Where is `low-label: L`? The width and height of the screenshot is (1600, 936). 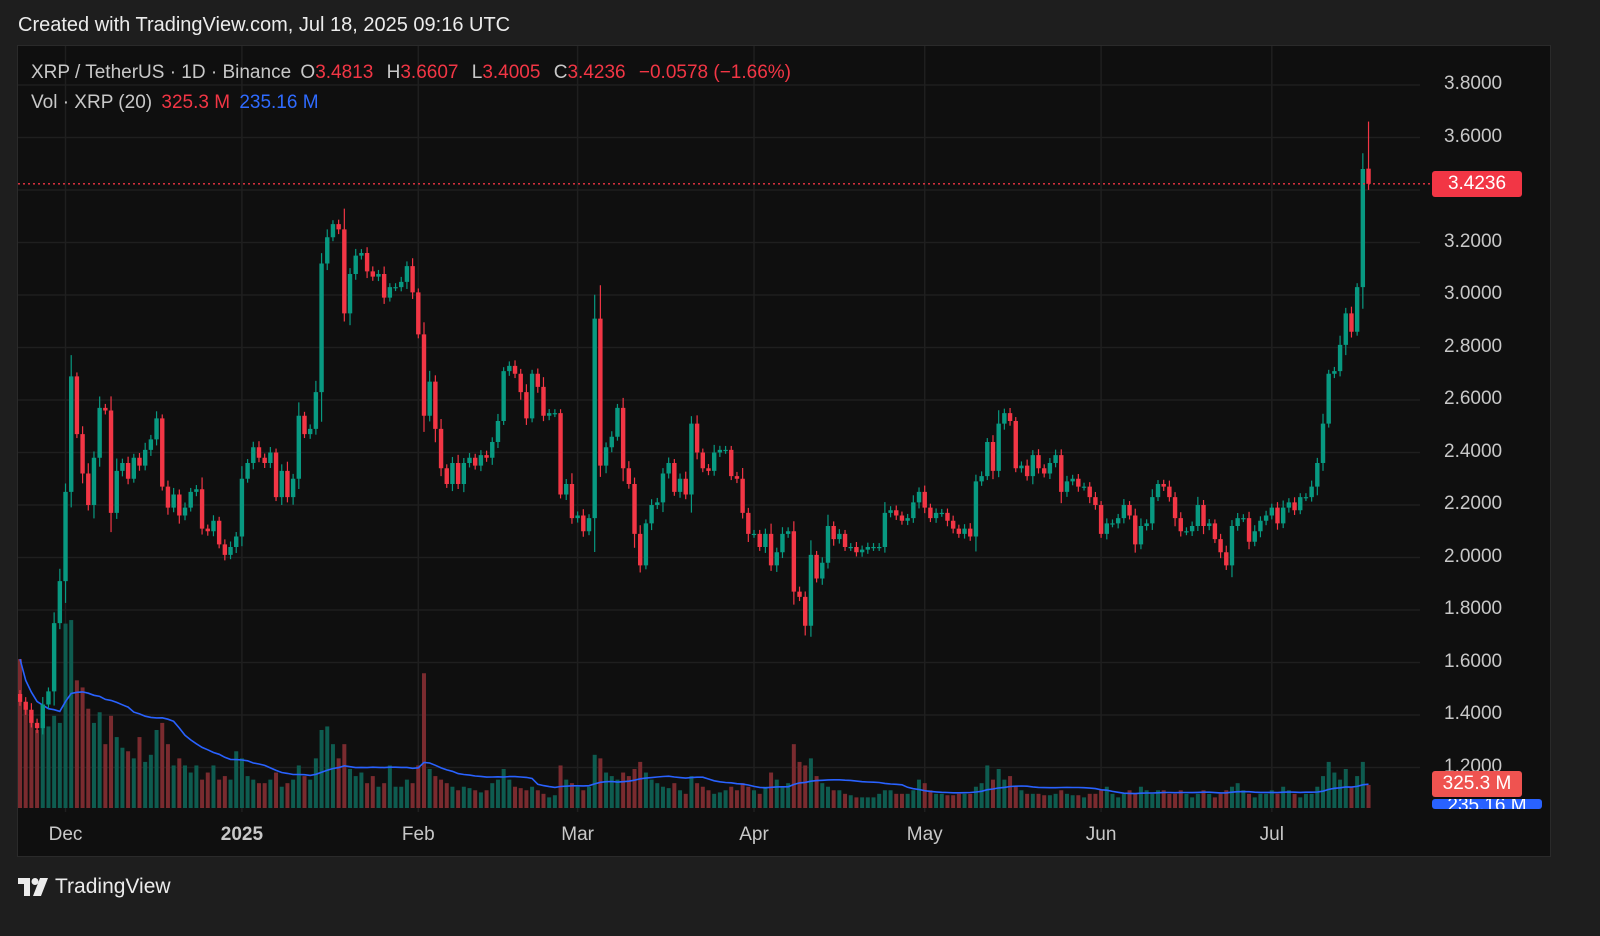 low-label: L is located at coordinates (477, 72).